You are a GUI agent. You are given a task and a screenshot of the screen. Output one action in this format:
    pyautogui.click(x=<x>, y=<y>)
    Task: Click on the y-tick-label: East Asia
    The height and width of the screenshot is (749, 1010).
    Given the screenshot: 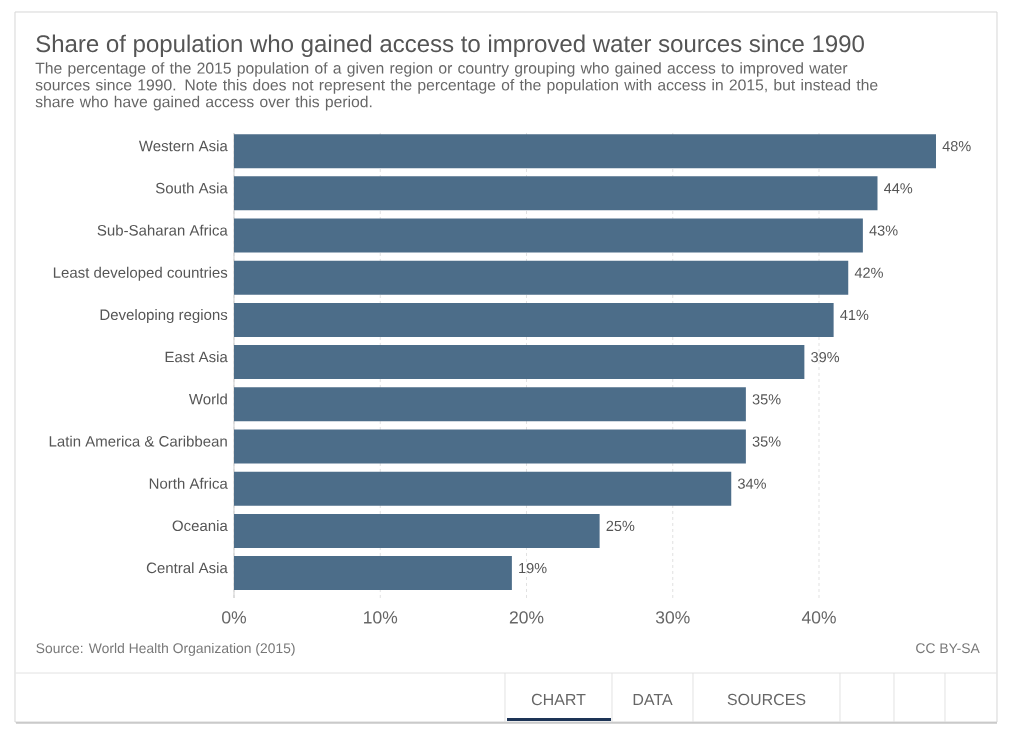 What is the action you would take?
    pyautogui.click(x=196, y=357)
    